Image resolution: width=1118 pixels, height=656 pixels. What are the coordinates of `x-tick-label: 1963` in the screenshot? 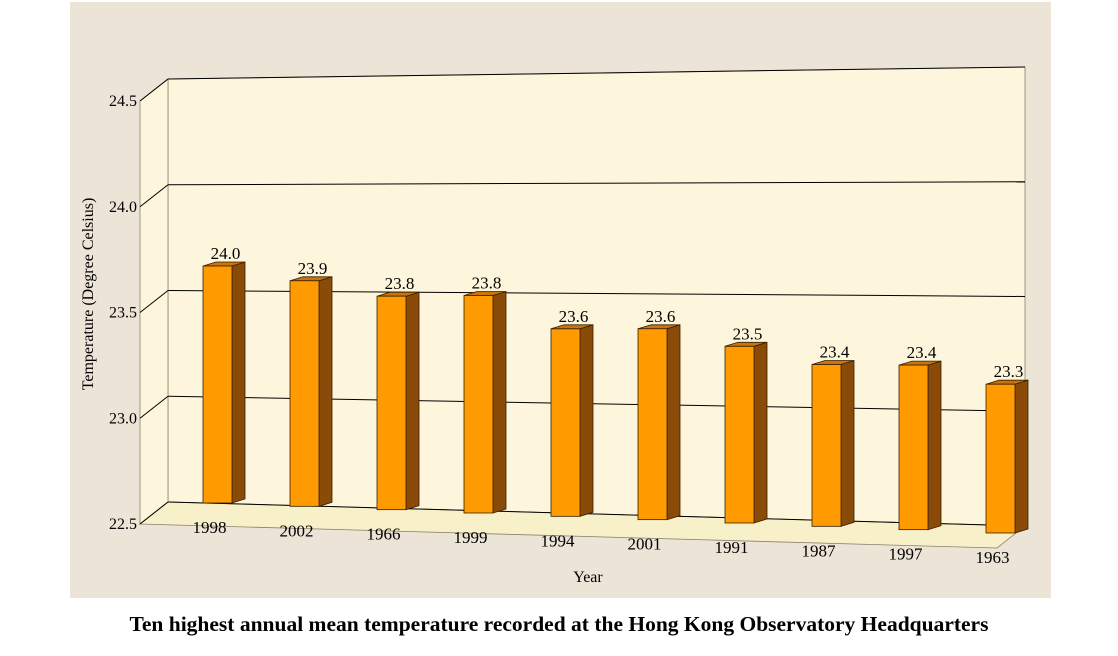 It's located at (993, 557).